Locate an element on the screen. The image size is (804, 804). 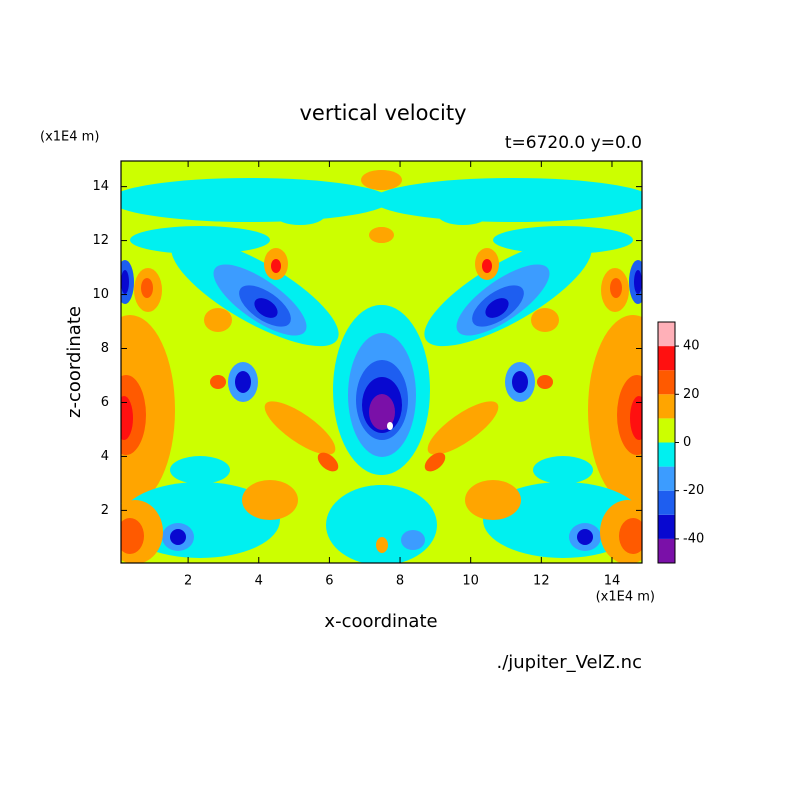
x-tick-label: 2 is located at coordinates (188, 581).